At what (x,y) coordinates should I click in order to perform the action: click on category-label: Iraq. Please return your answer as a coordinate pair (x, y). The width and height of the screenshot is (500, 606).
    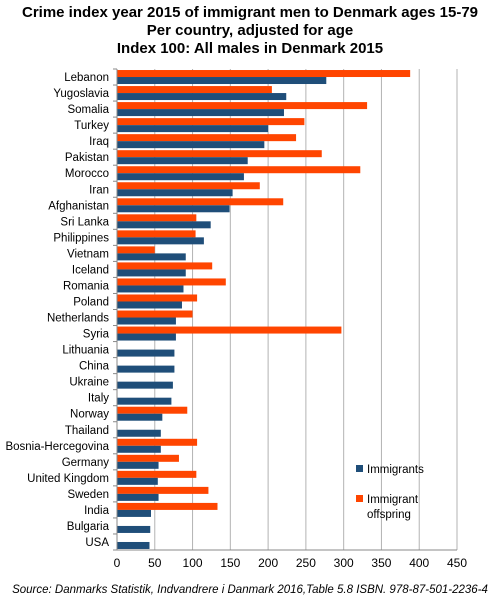
    Looking at the image, I should click on (99, 142).